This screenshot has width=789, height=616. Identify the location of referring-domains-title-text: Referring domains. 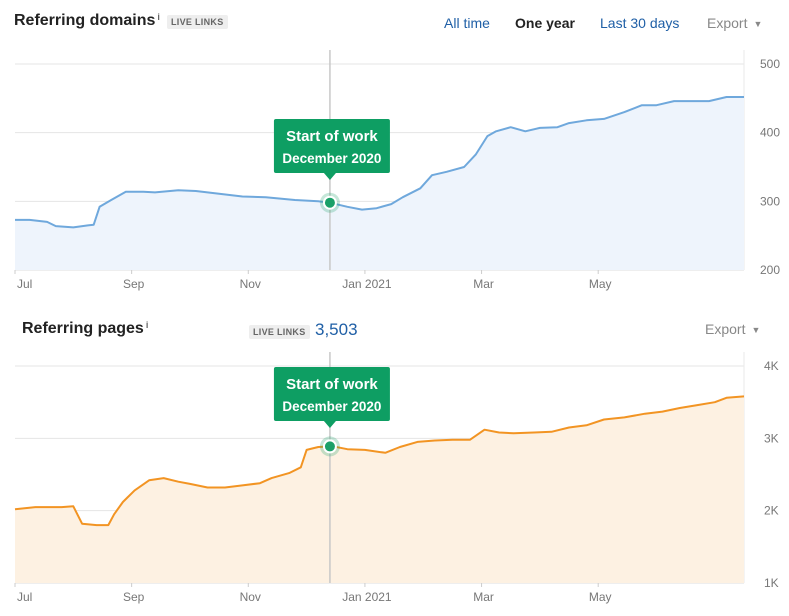
(85, 20).